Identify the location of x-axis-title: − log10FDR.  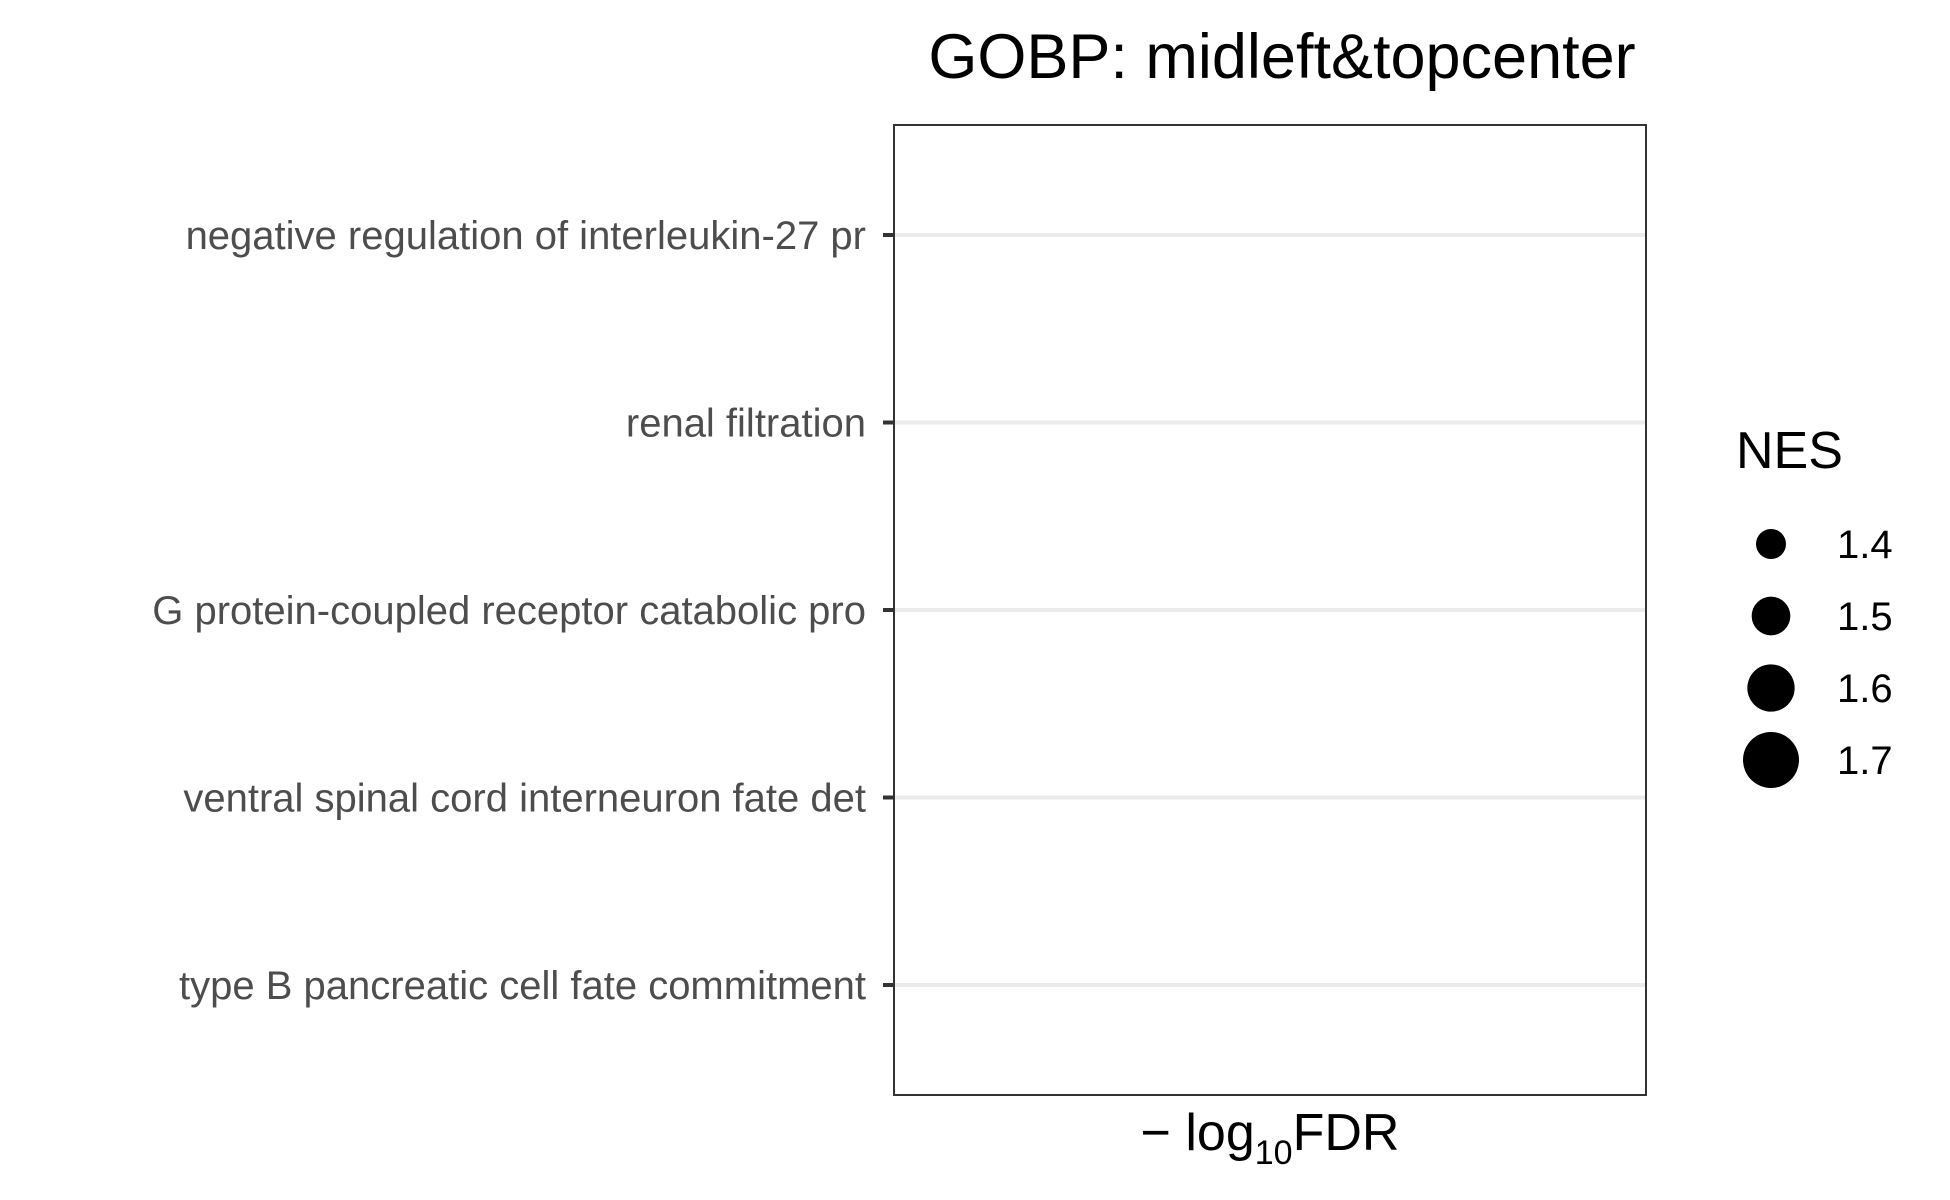
(1270, 1138).